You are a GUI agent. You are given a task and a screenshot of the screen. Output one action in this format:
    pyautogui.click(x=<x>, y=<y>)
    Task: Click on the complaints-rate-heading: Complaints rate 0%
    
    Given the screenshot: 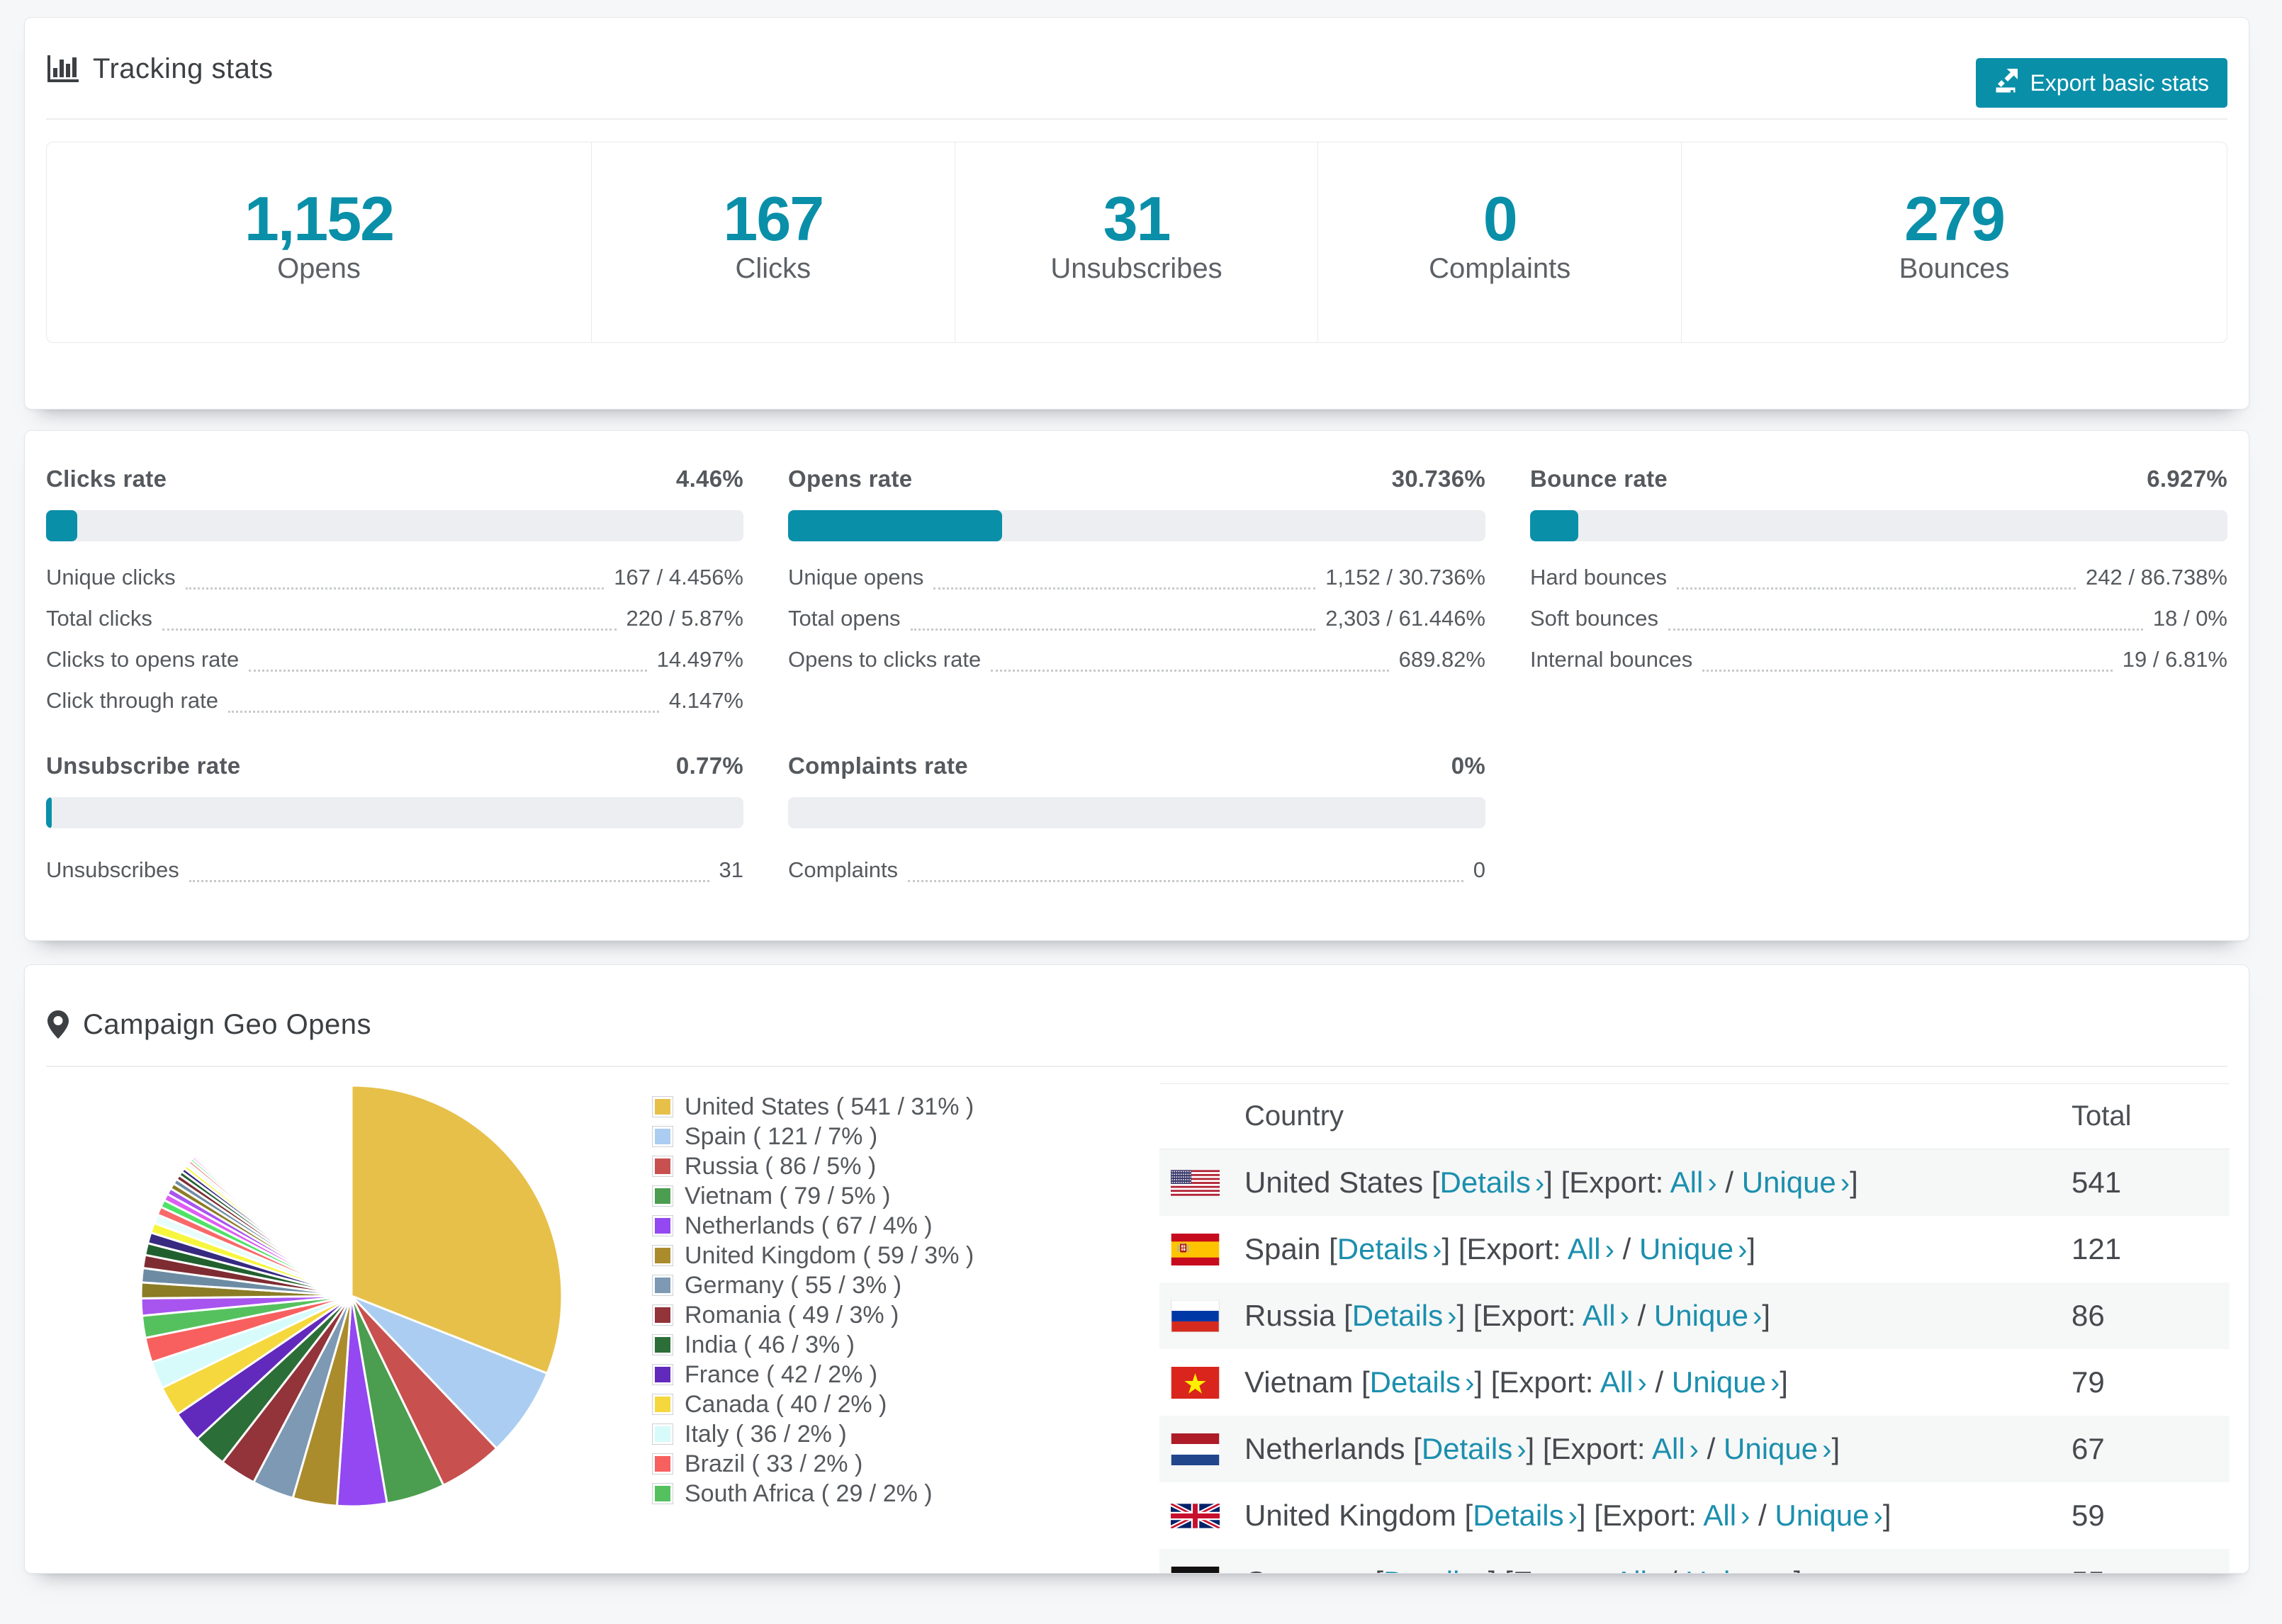 What is the action you would take?
    pyautogui.click(x=1137, y=766)
    